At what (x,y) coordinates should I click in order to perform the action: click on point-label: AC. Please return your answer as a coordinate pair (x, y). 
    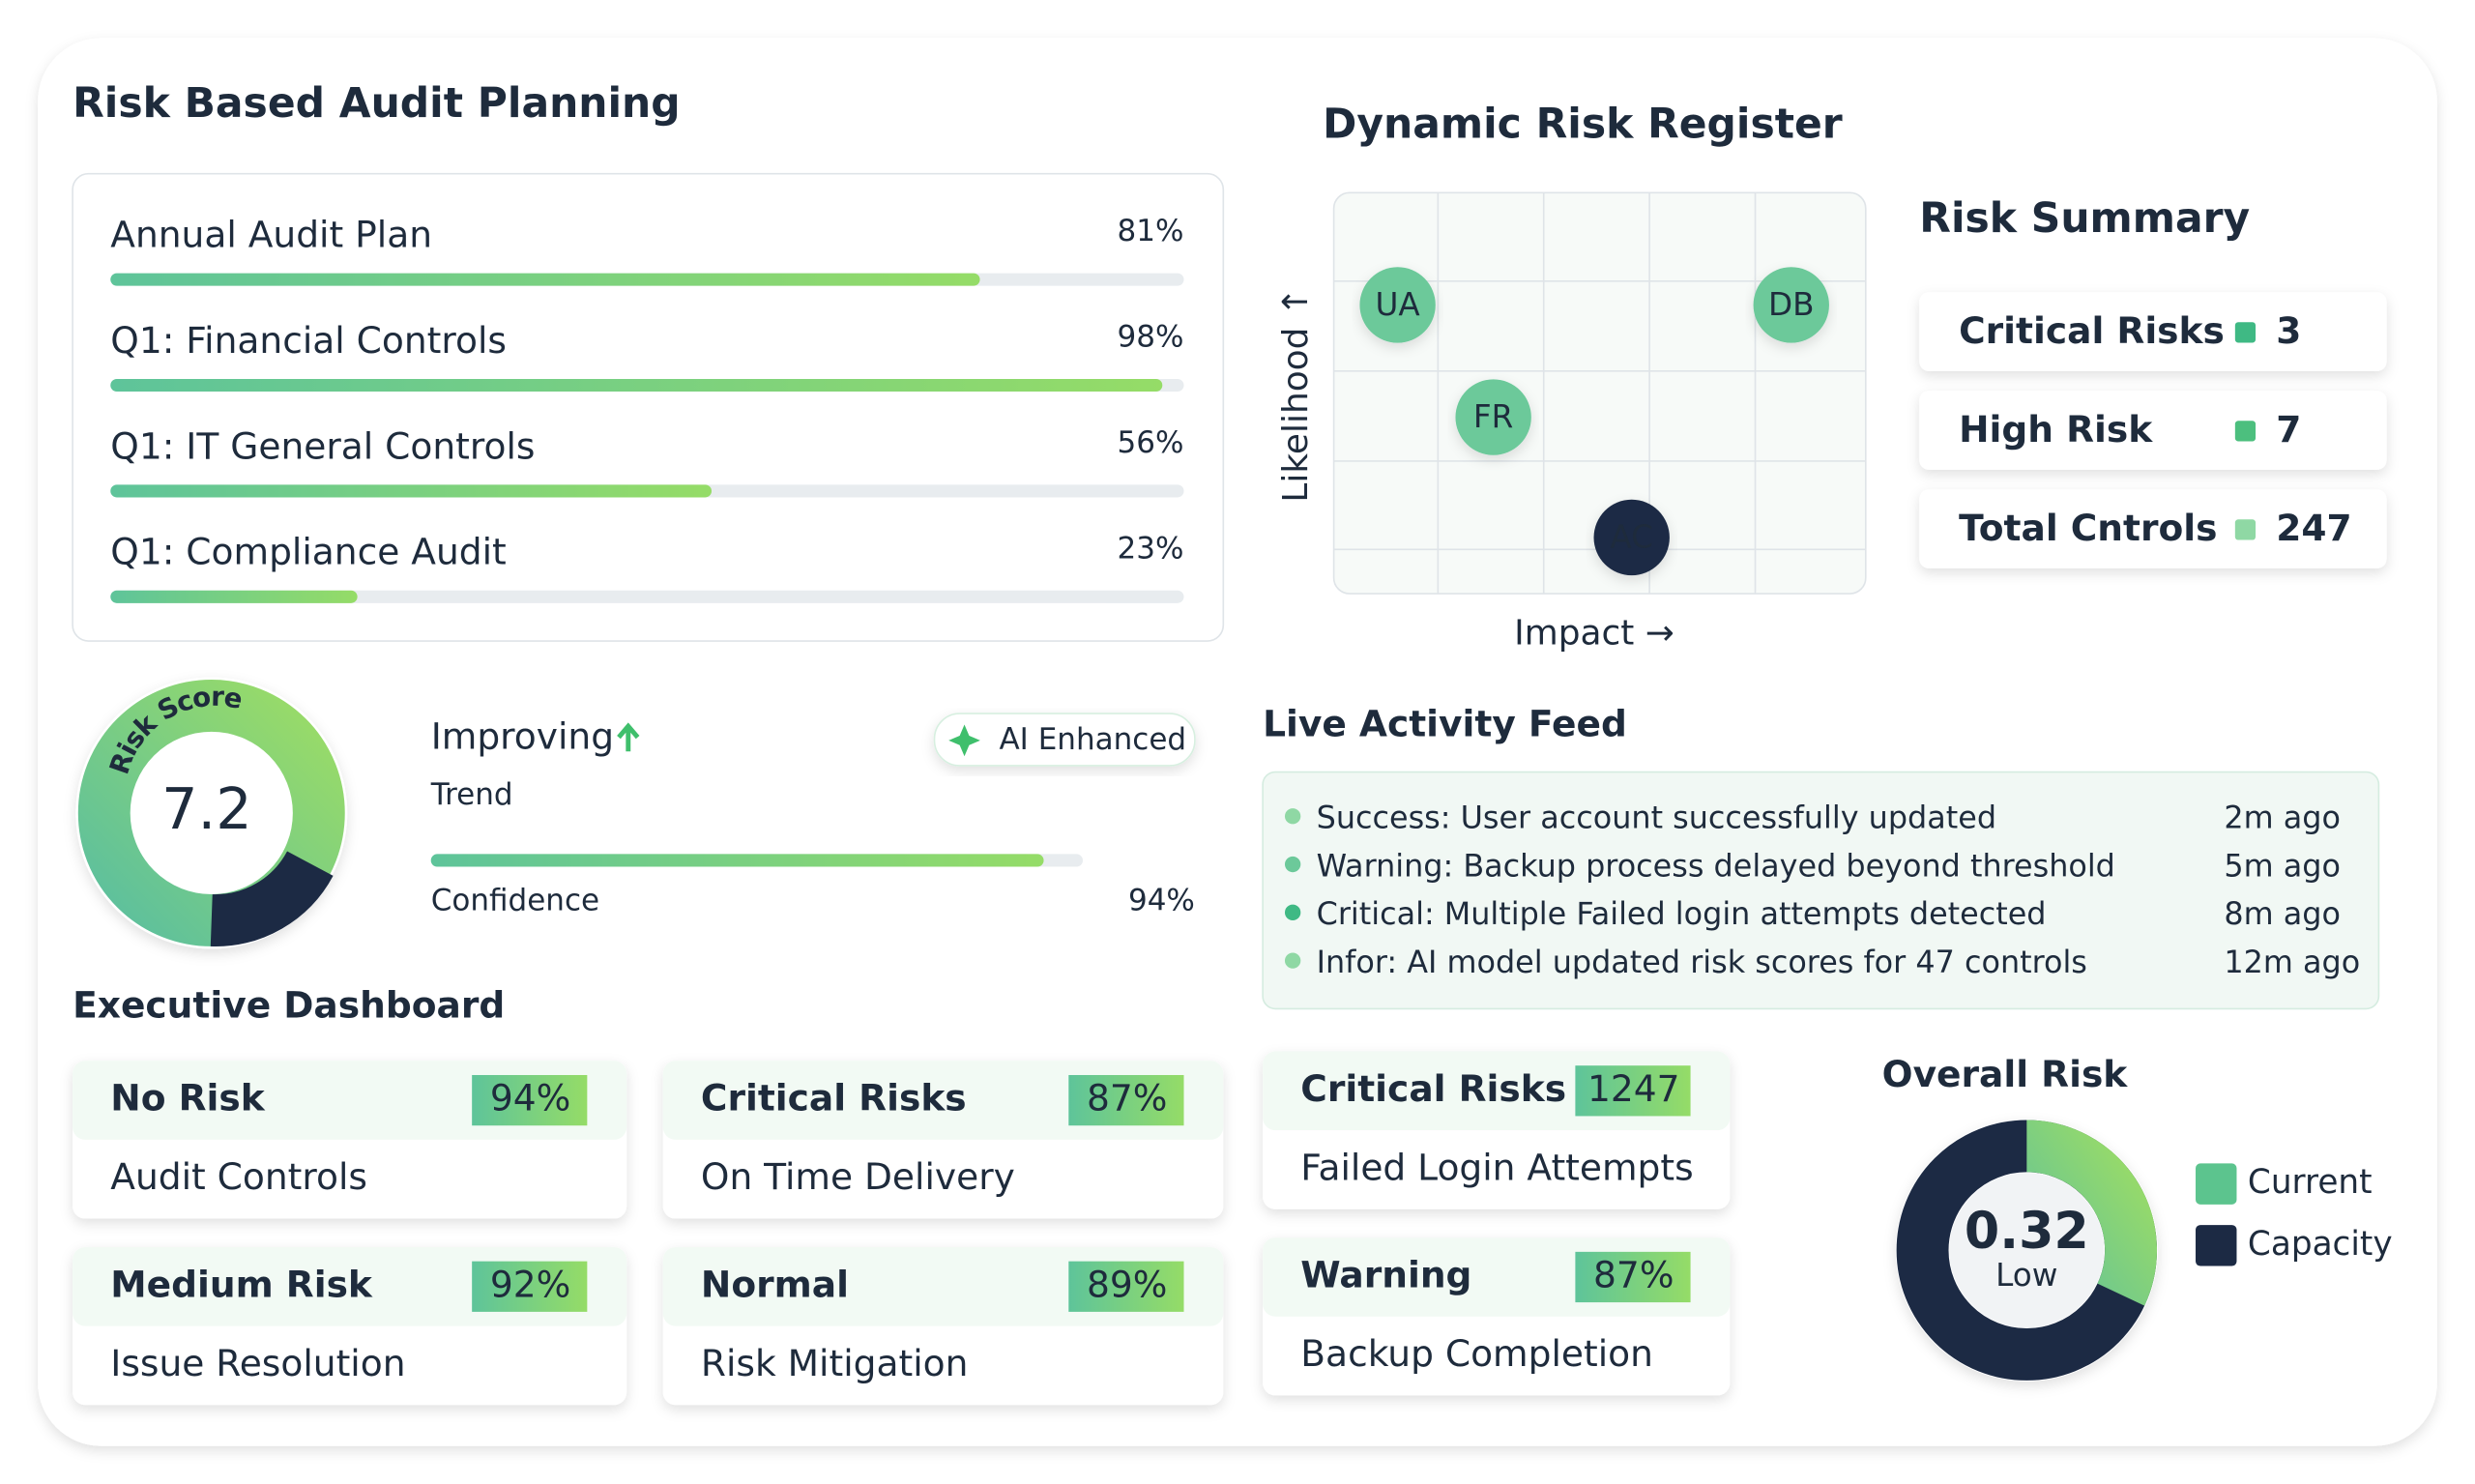
    Looking at the image, I should click on (1631, 537).